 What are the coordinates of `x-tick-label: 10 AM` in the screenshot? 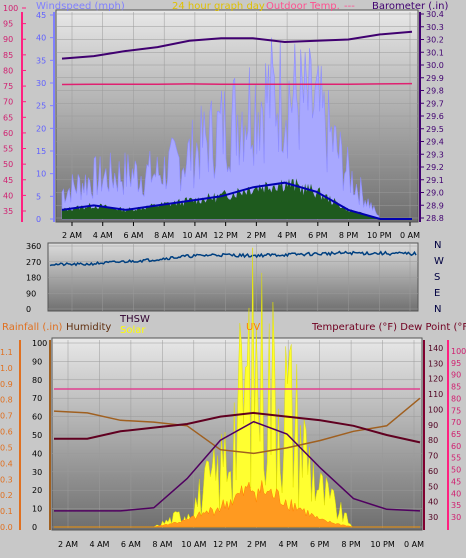 It's located at (194, 235).